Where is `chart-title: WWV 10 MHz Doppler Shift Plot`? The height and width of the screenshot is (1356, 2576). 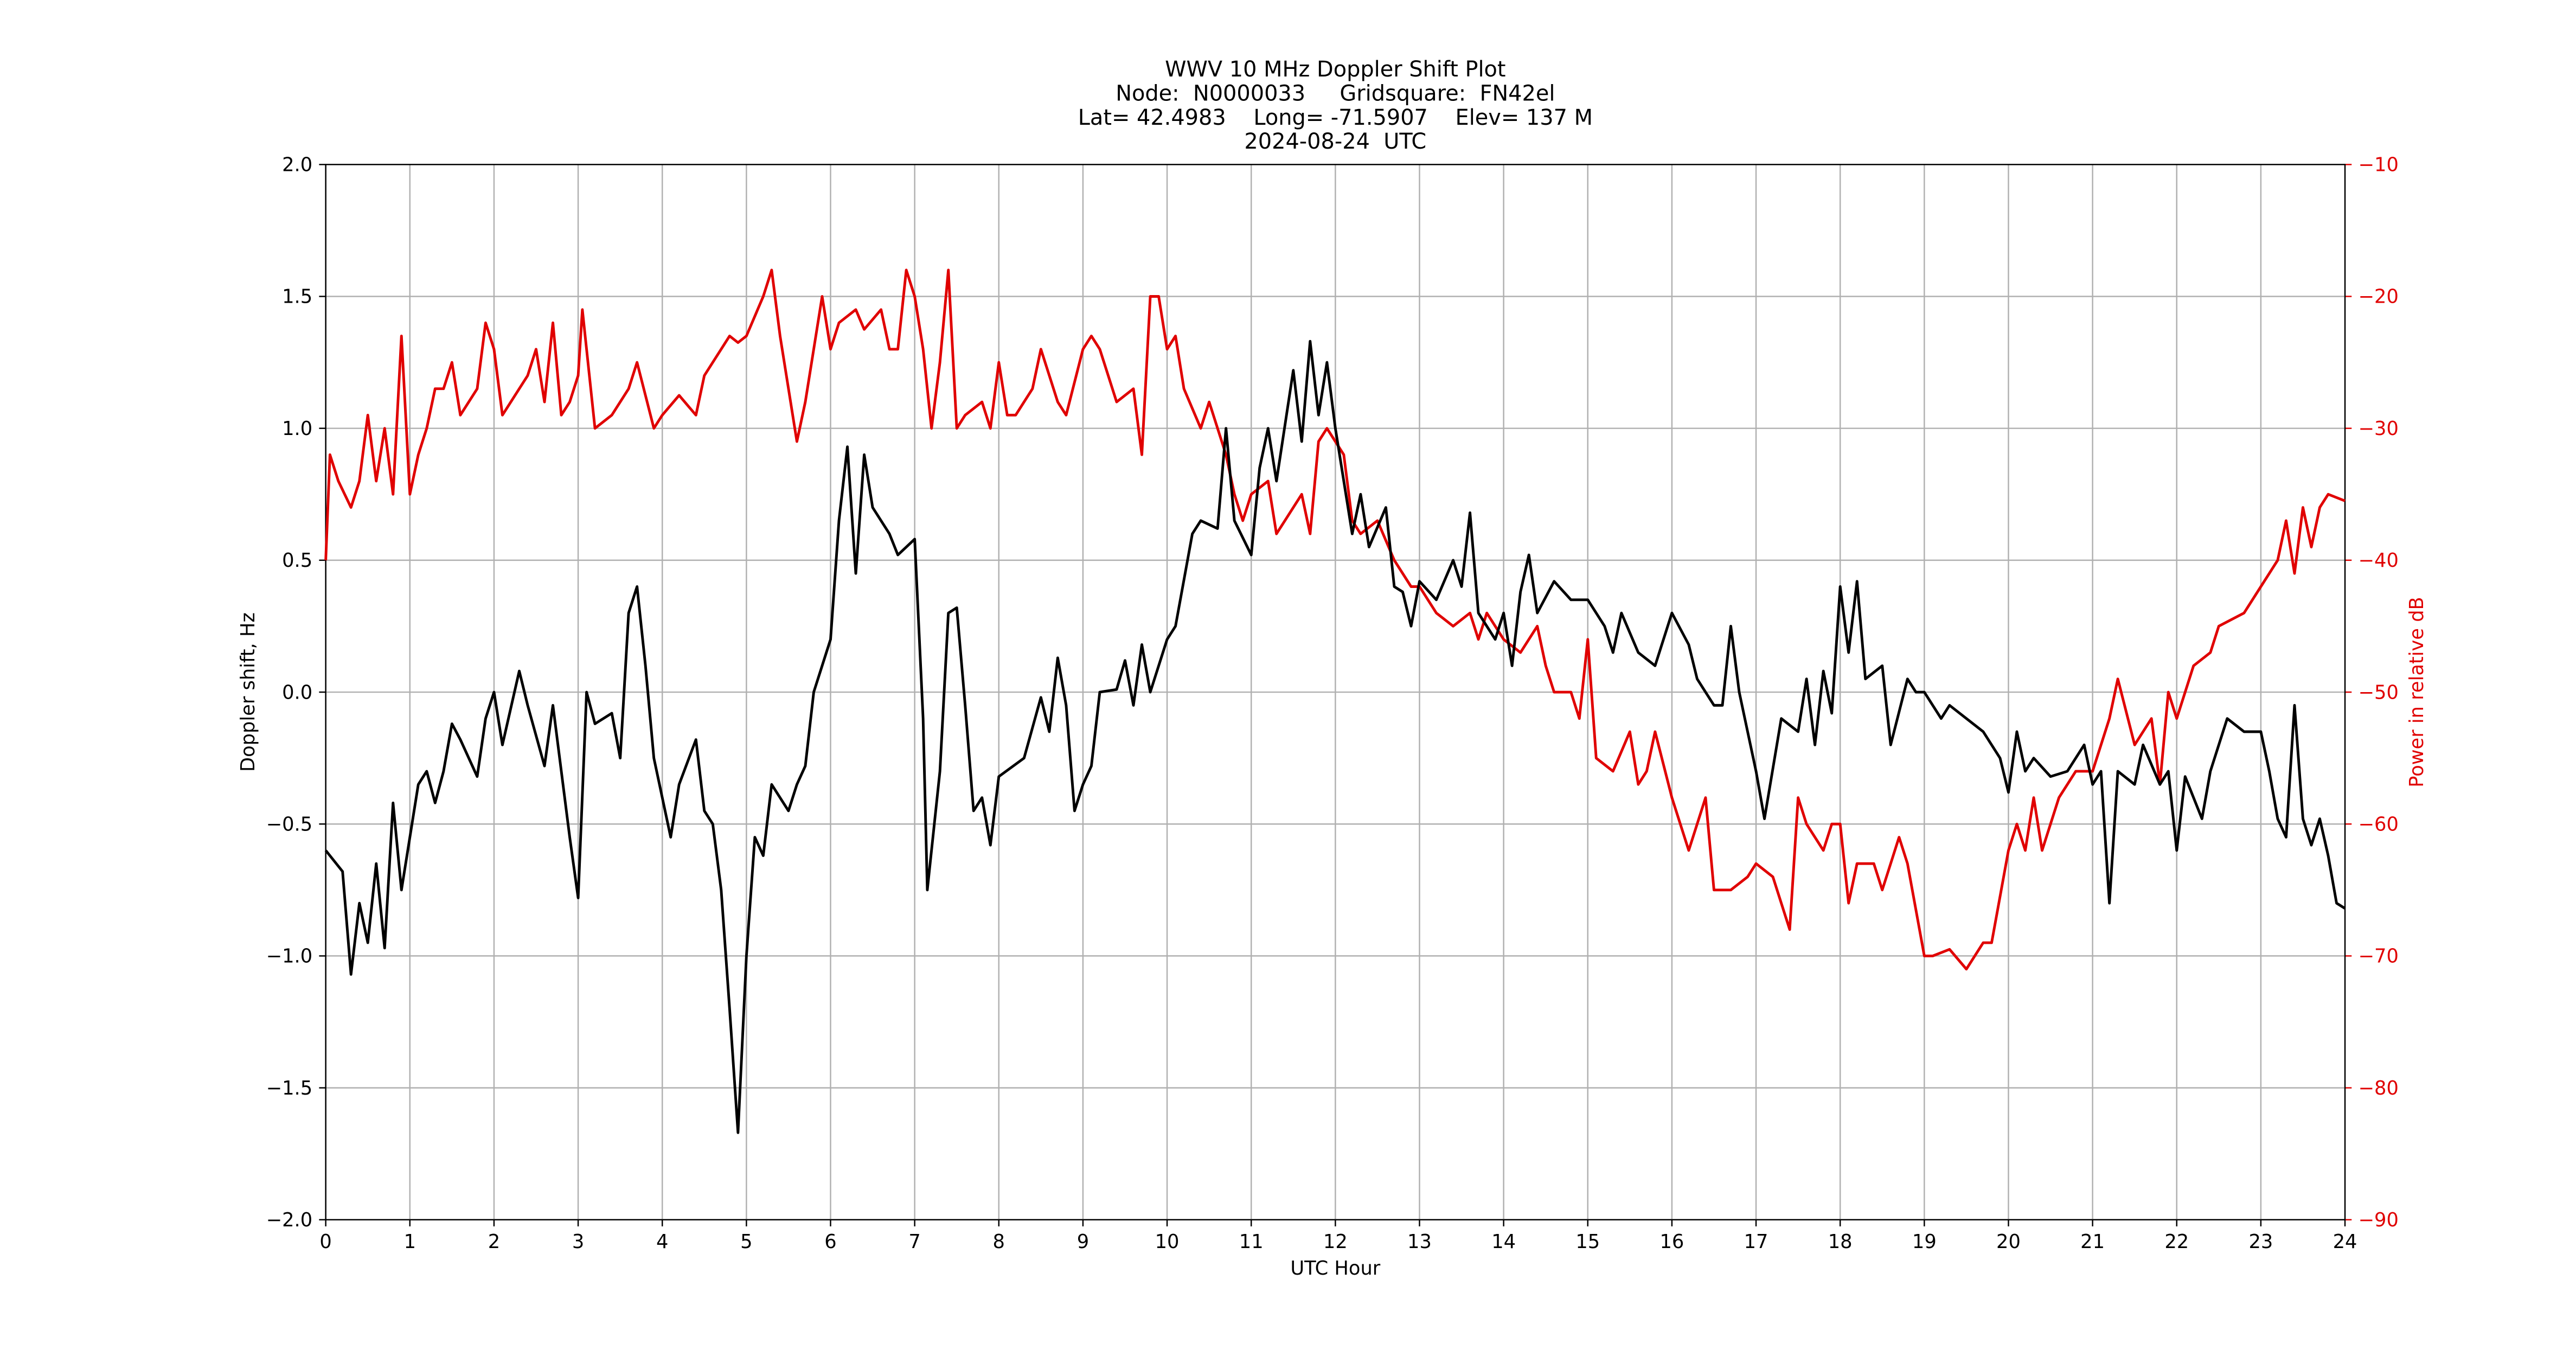
chart-title: WWV 10 MHz Doppler Shift Plot is located at coordinates (1335, 69).